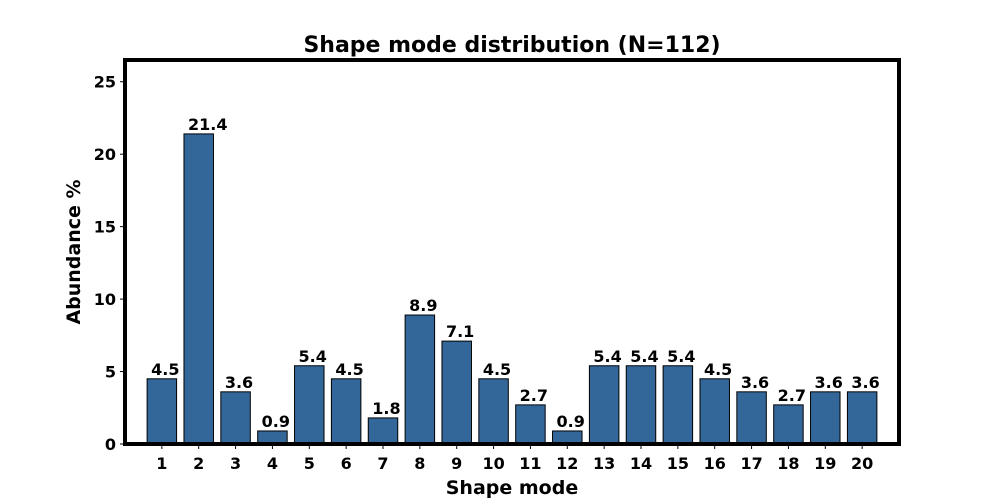  Describe the element at coordinates (313, 356) in the screenshot. I see `data-label-5: 5.4` at that location.